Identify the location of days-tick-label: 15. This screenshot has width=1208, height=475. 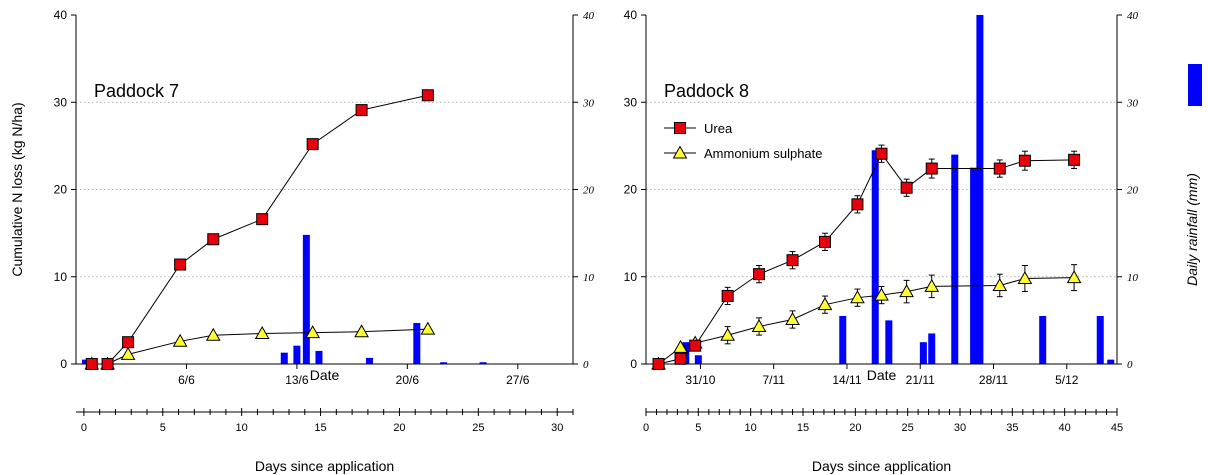
(803, 428).